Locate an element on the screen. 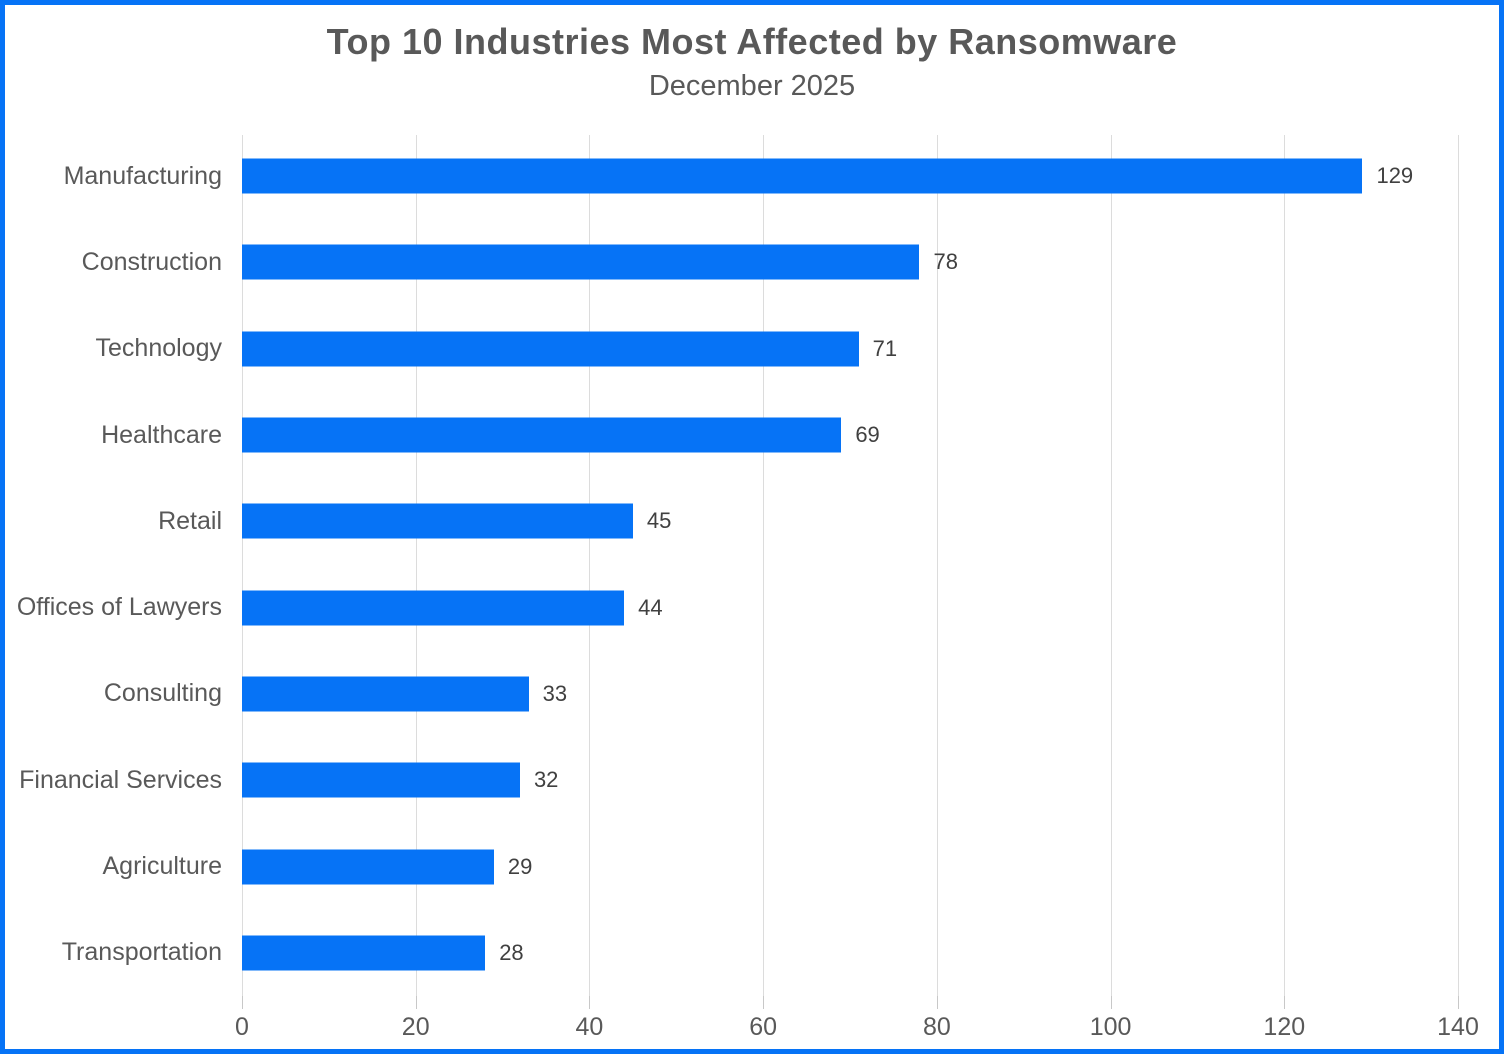  x-axis-tick-label: 60 is located at coordinates (763, 1027).